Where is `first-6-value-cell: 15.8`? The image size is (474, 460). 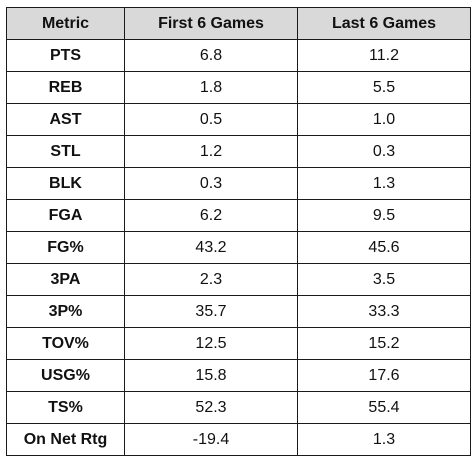 first-6-value-cell: 15.8 is located at coordinates (211, 375).